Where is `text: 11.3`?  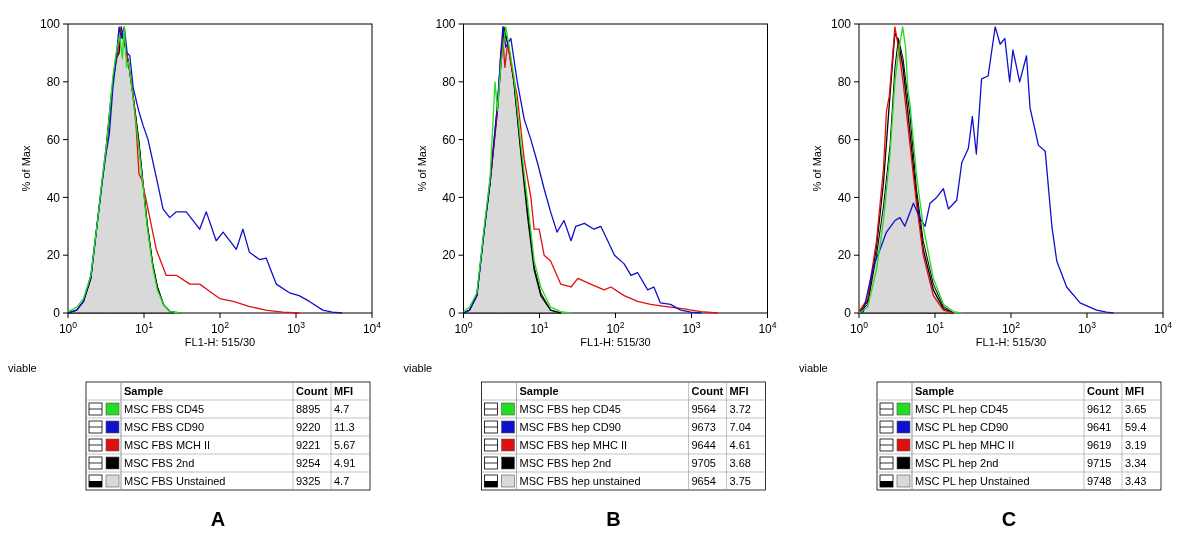 text: 11.3 is located at coordinates (344, 427).